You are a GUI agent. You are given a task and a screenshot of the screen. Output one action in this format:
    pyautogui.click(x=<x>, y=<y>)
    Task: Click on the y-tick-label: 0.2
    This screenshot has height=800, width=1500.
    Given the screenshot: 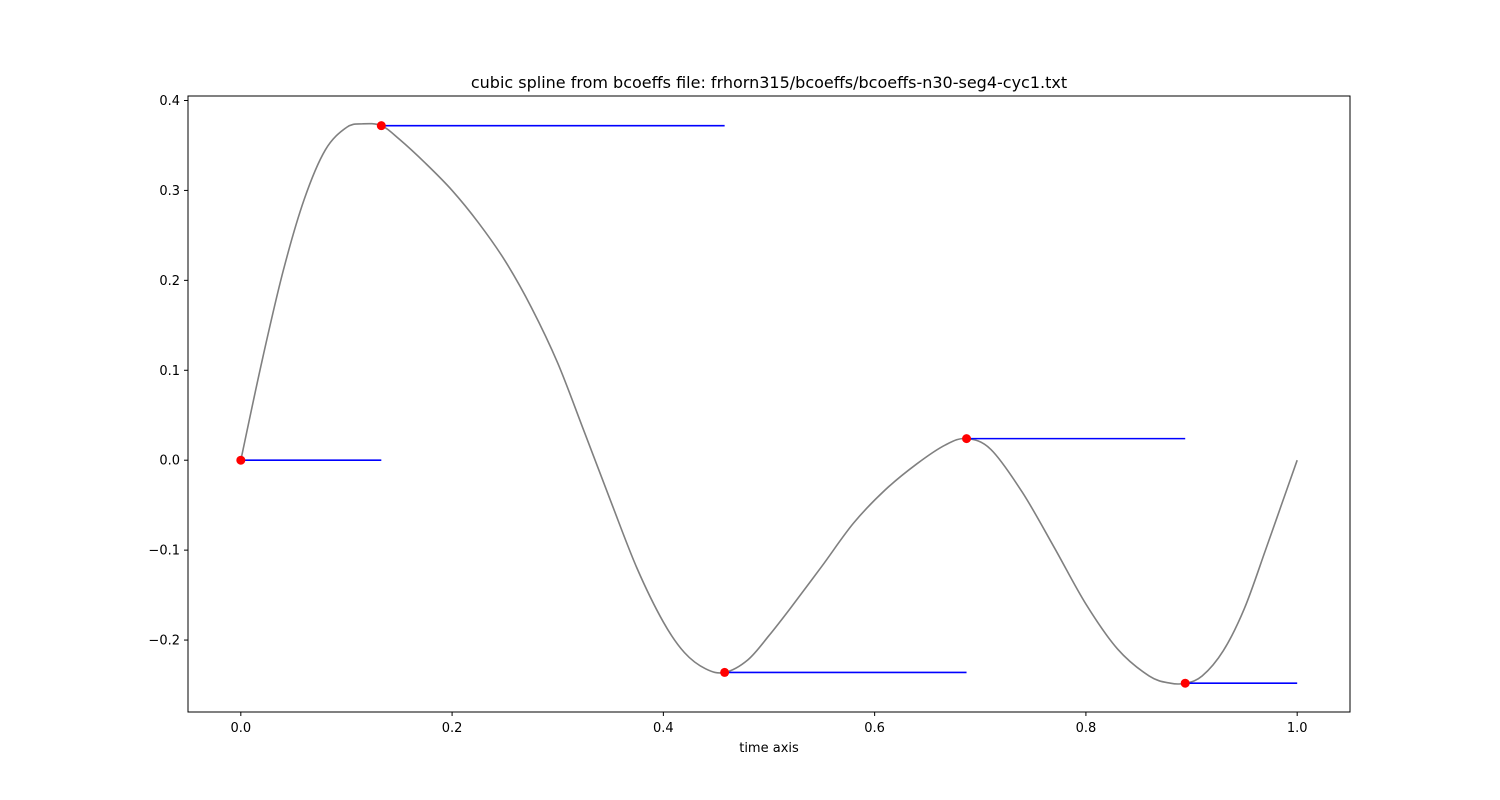 What is the action you would take?
    pyautogui.click(x=169, y=281)
    